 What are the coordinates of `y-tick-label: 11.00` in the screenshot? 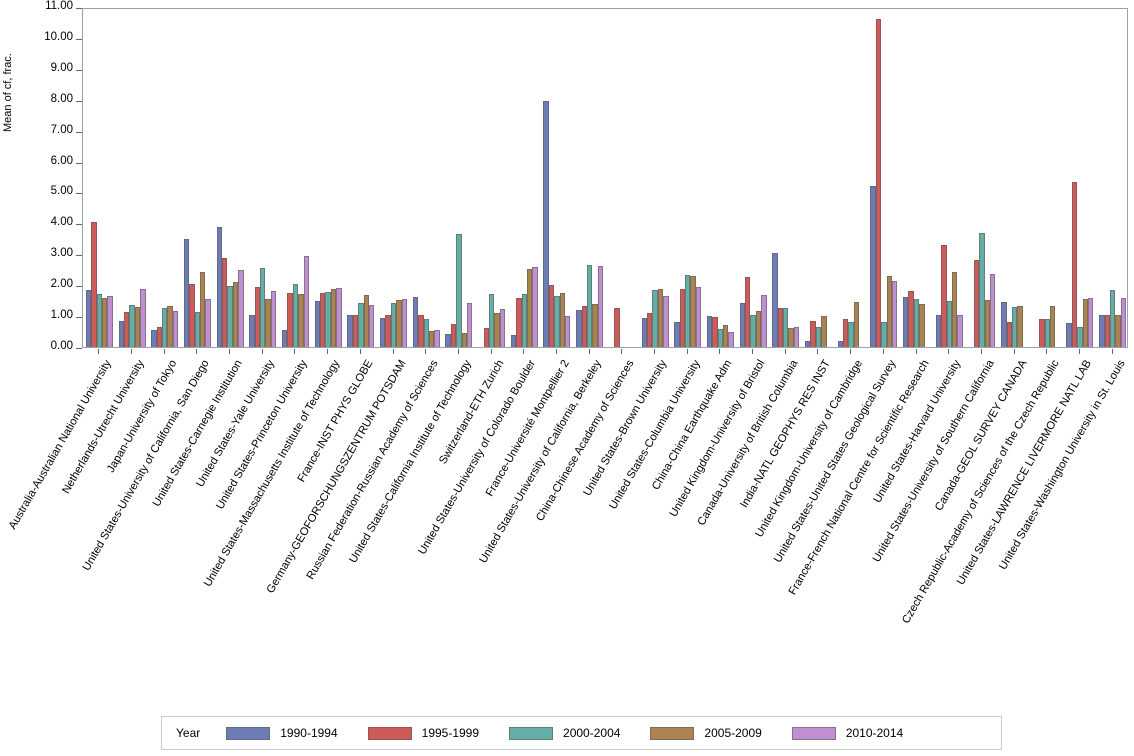 It's located at (59, 6).